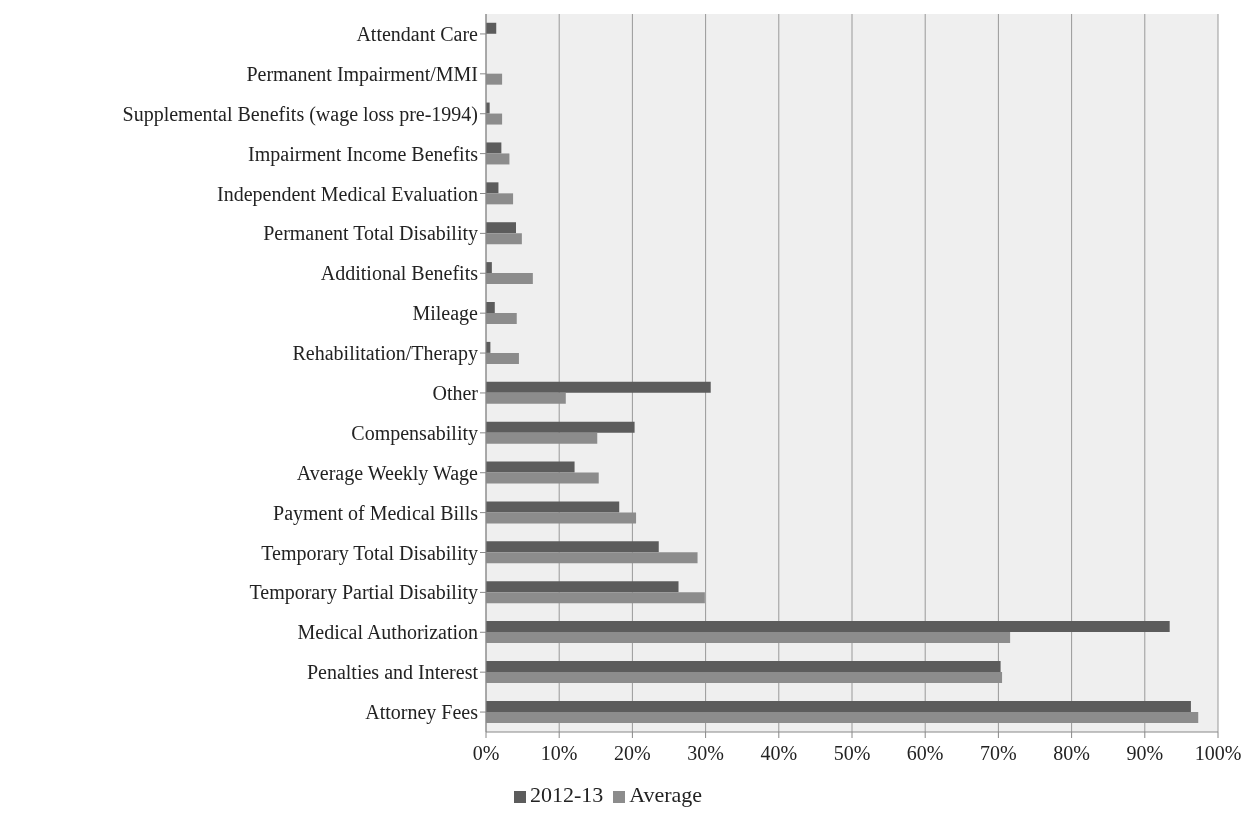 The width and height of the screenshot is (1257, 826). Describe the element at coordinates (362, 74) in the screenshot. I see `y-tick-label: Permanent Impairment/MMI` at that location.